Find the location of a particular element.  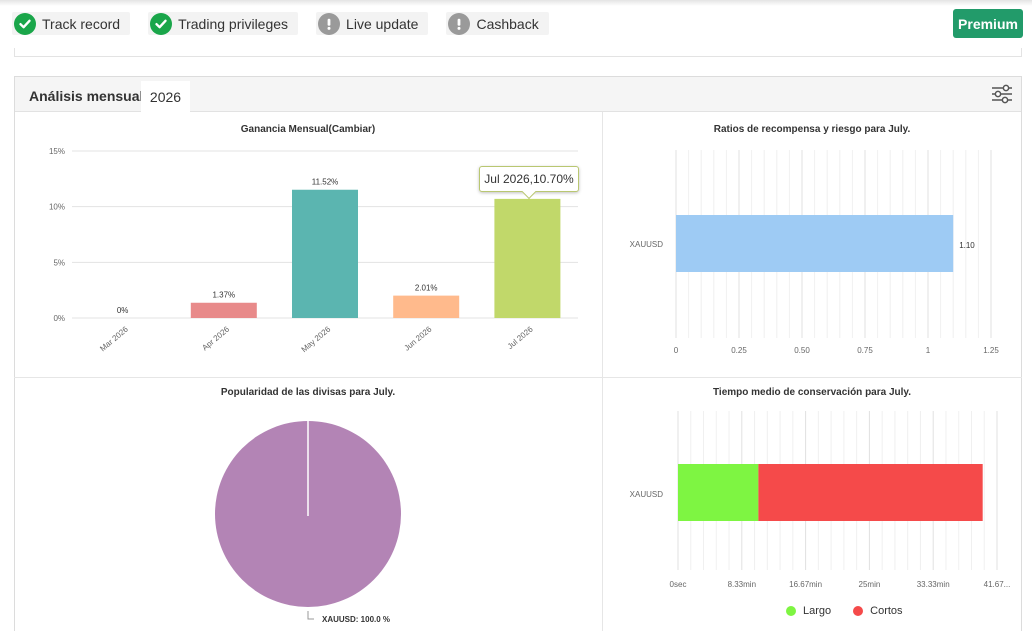

y-tick-label: 15% is located at coordinates (57, 151).